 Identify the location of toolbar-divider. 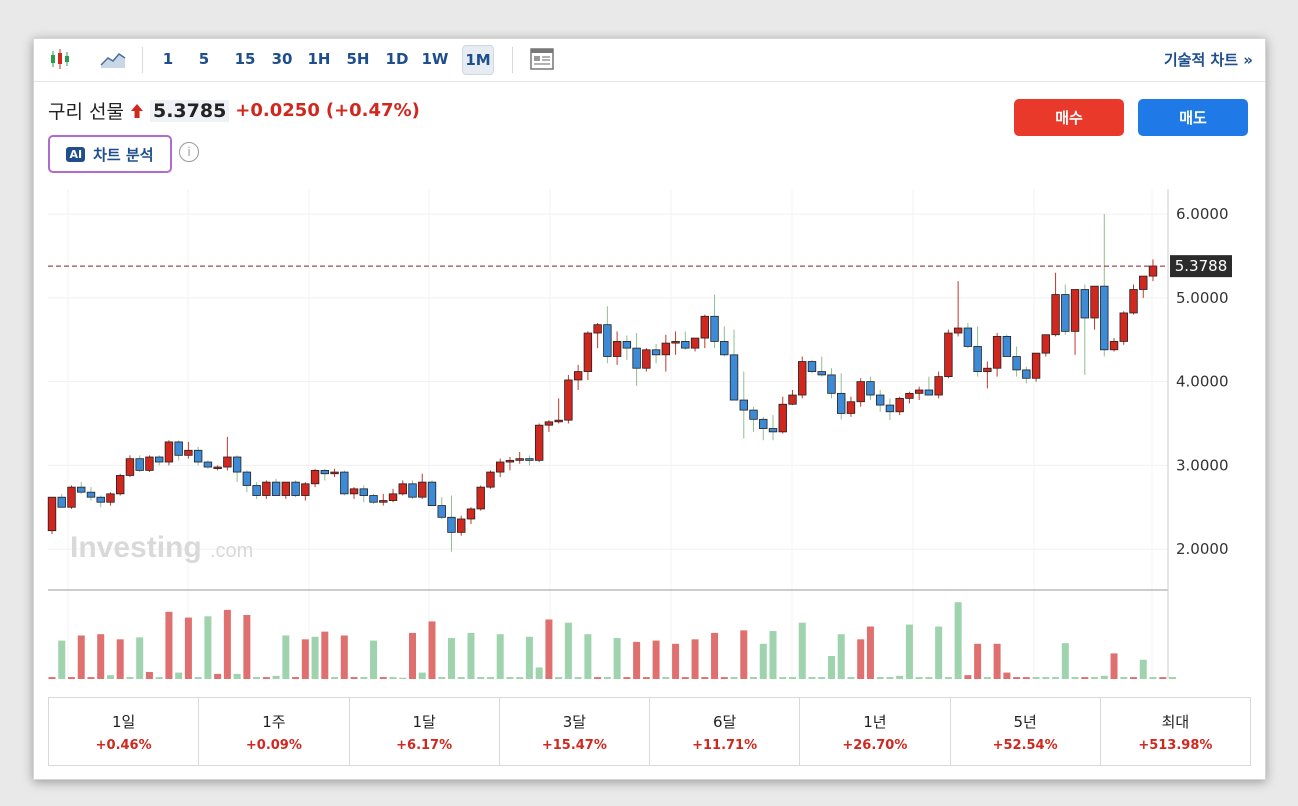
(142, 60).